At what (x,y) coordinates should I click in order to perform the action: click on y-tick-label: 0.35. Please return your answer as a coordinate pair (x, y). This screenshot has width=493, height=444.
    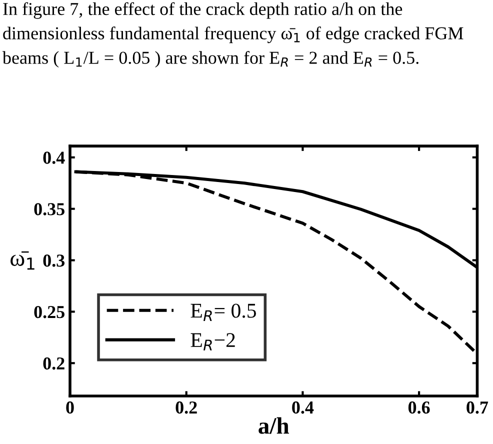
    Looking at the image, I should click on (49, 209).